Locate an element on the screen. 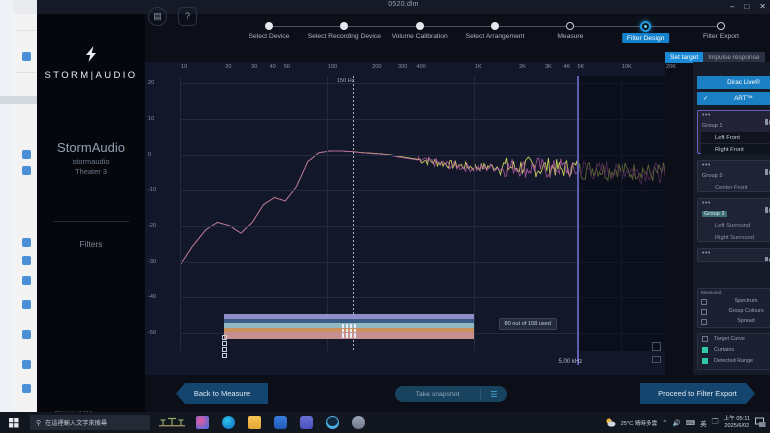 Image resolution: width=770 pixels, height=433 pixels. range-teal-bar is located at coordinates (349, 326).